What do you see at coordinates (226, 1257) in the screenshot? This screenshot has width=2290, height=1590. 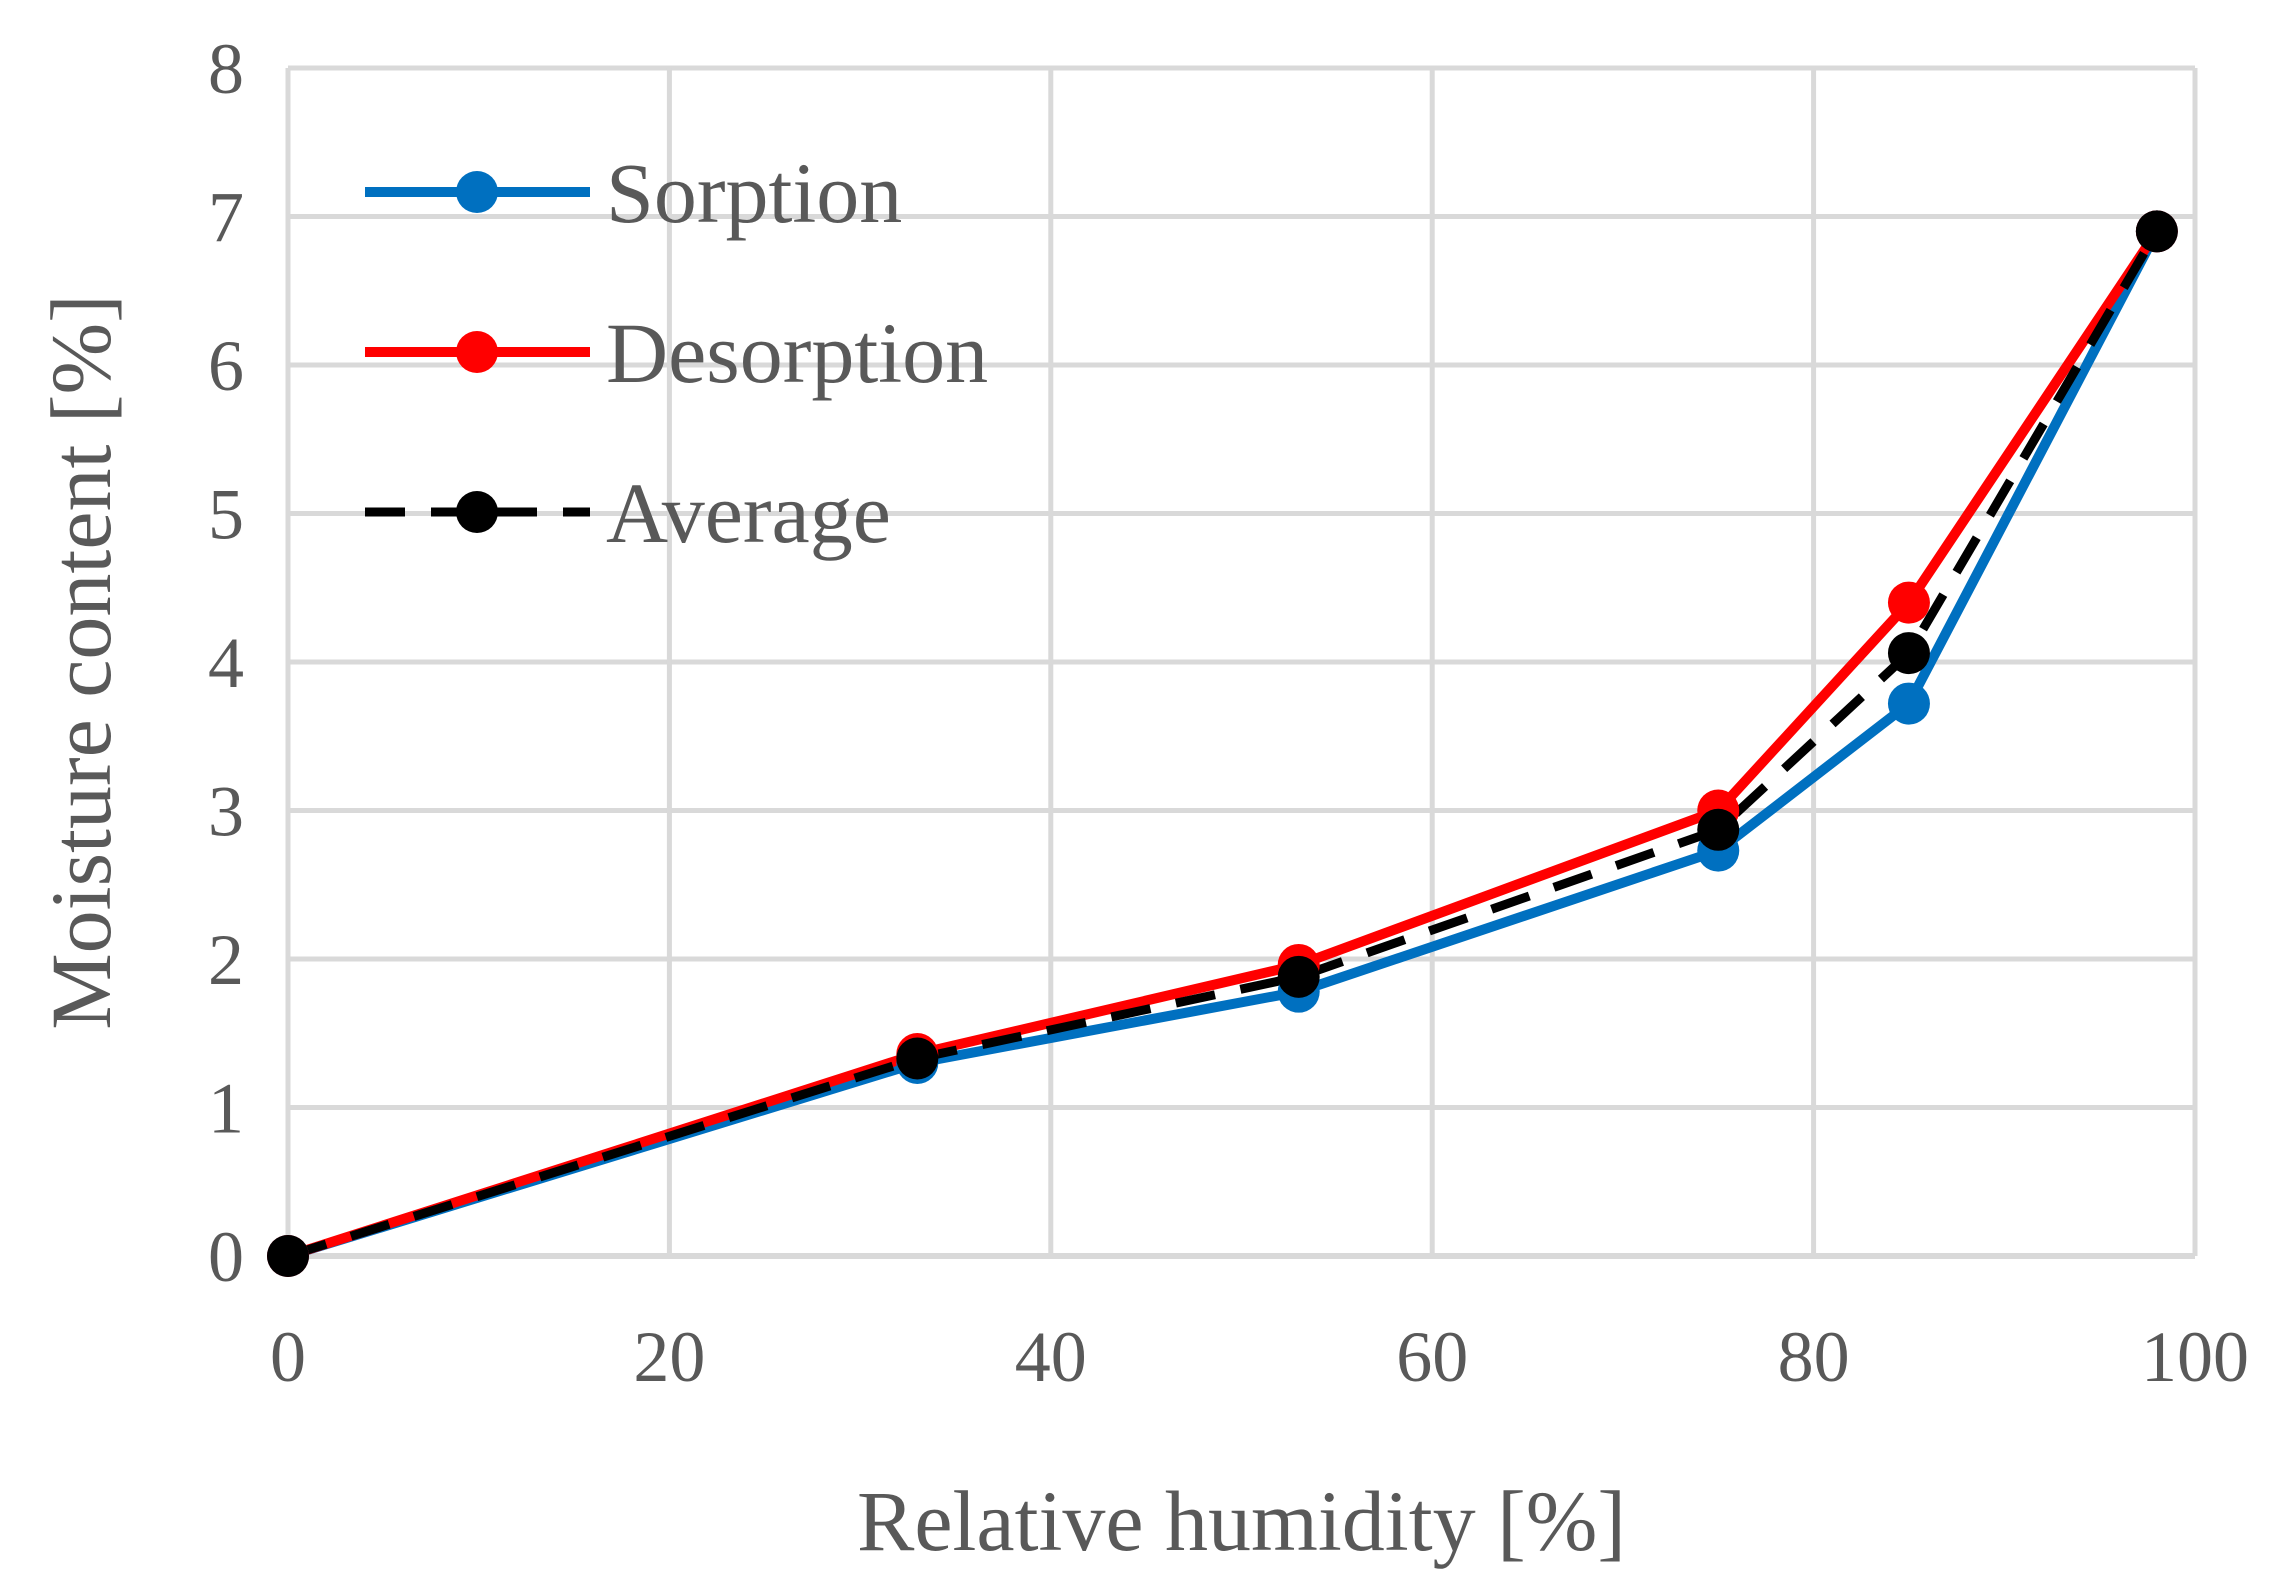 I see `y-tick-label-0: 0` at bounding box center [226, 1257].